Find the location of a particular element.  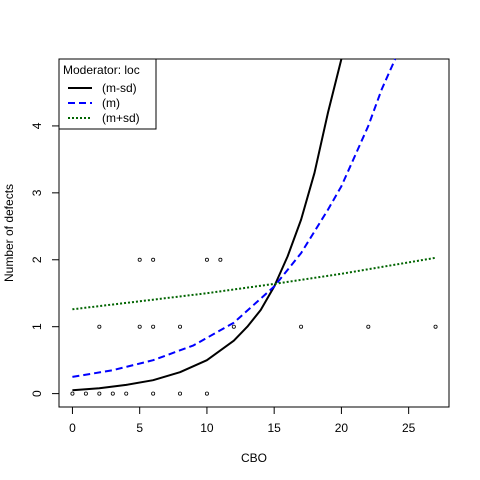

y-tick-label: 3 is located at coordinates (37, 192).